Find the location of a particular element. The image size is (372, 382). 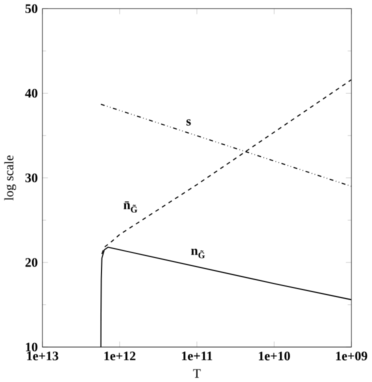

x-tick-label: 1e+10 is located at coordinates (274, 356).